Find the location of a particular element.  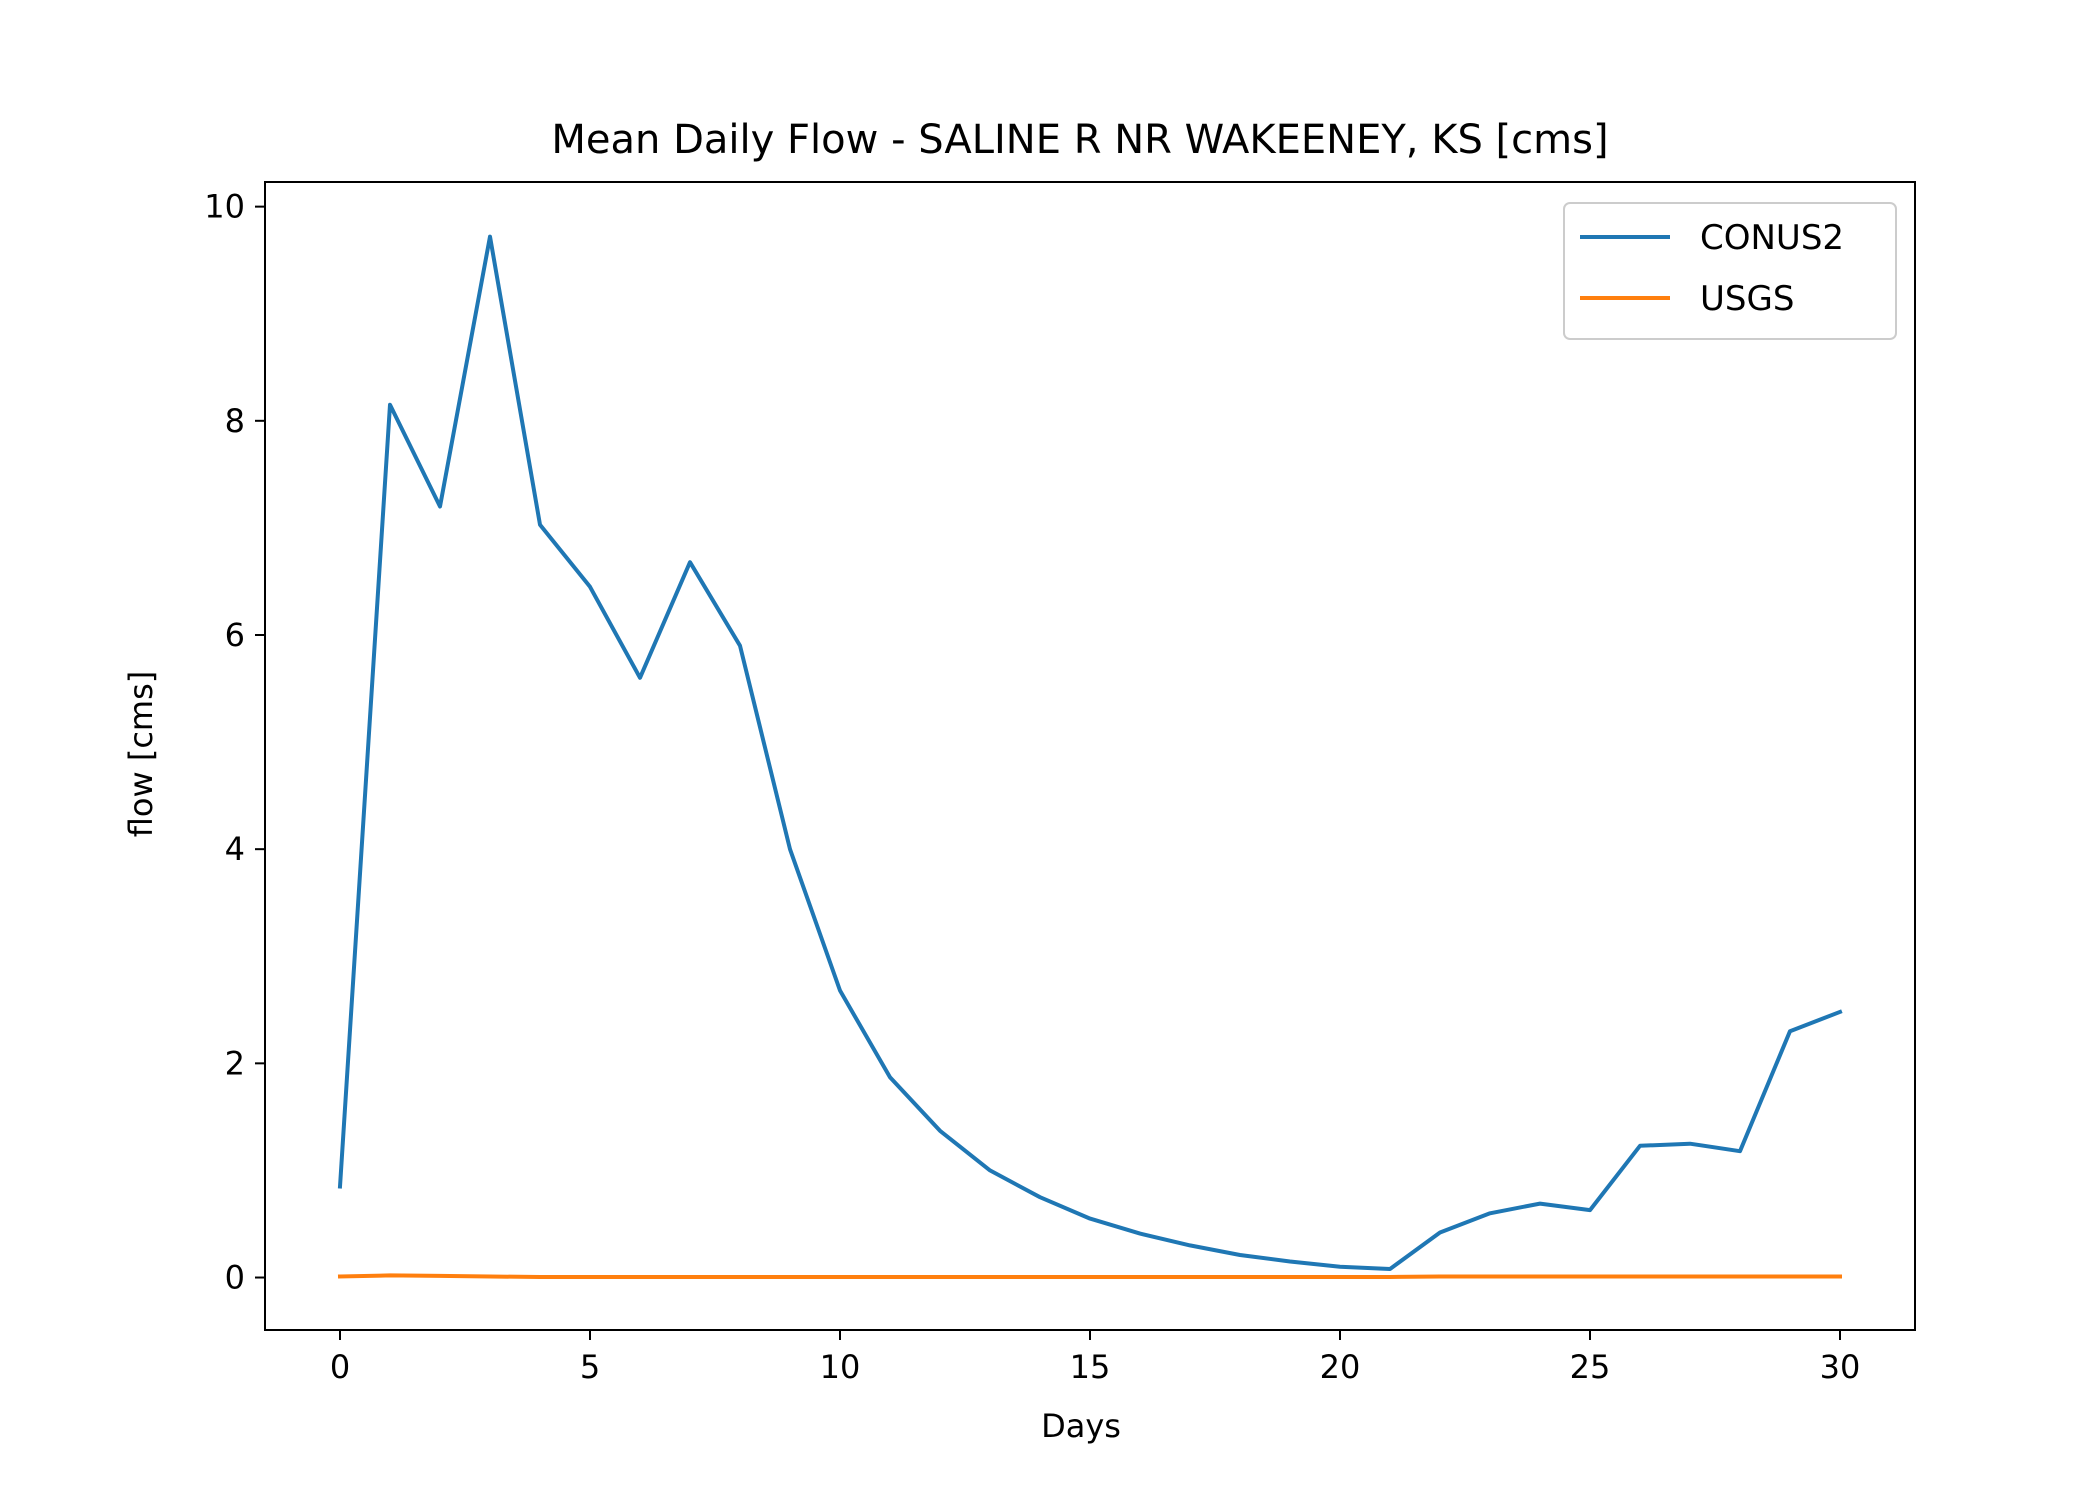

x-axis-ticks: 0 5 10 15 20 25 30 is located at coordinates (1095, 1358).